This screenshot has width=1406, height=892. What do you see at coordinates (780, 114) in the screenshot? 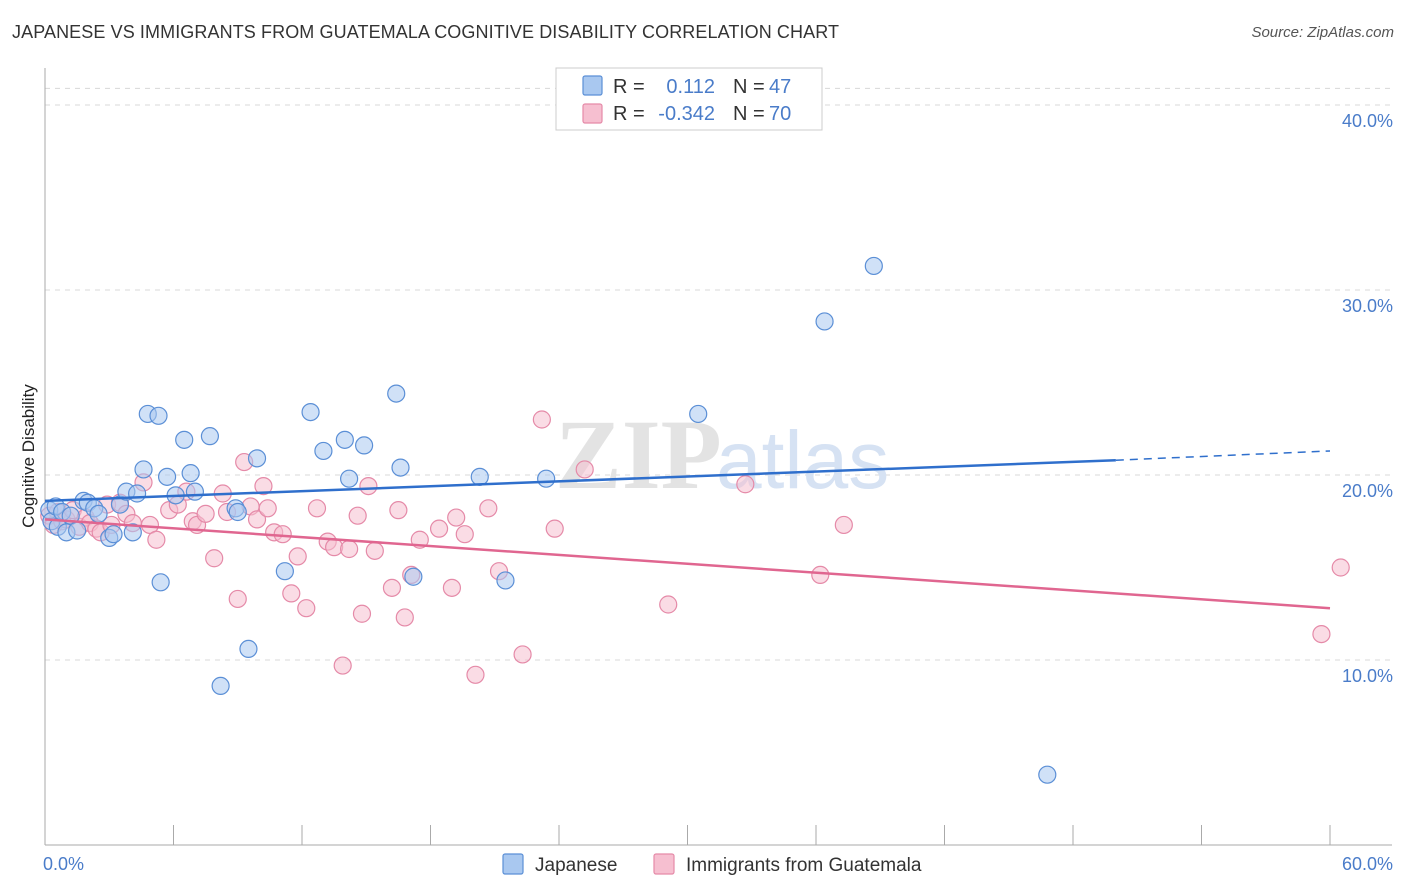
I see `legend-n-value-1: 70` at bounding box center [780, 114].